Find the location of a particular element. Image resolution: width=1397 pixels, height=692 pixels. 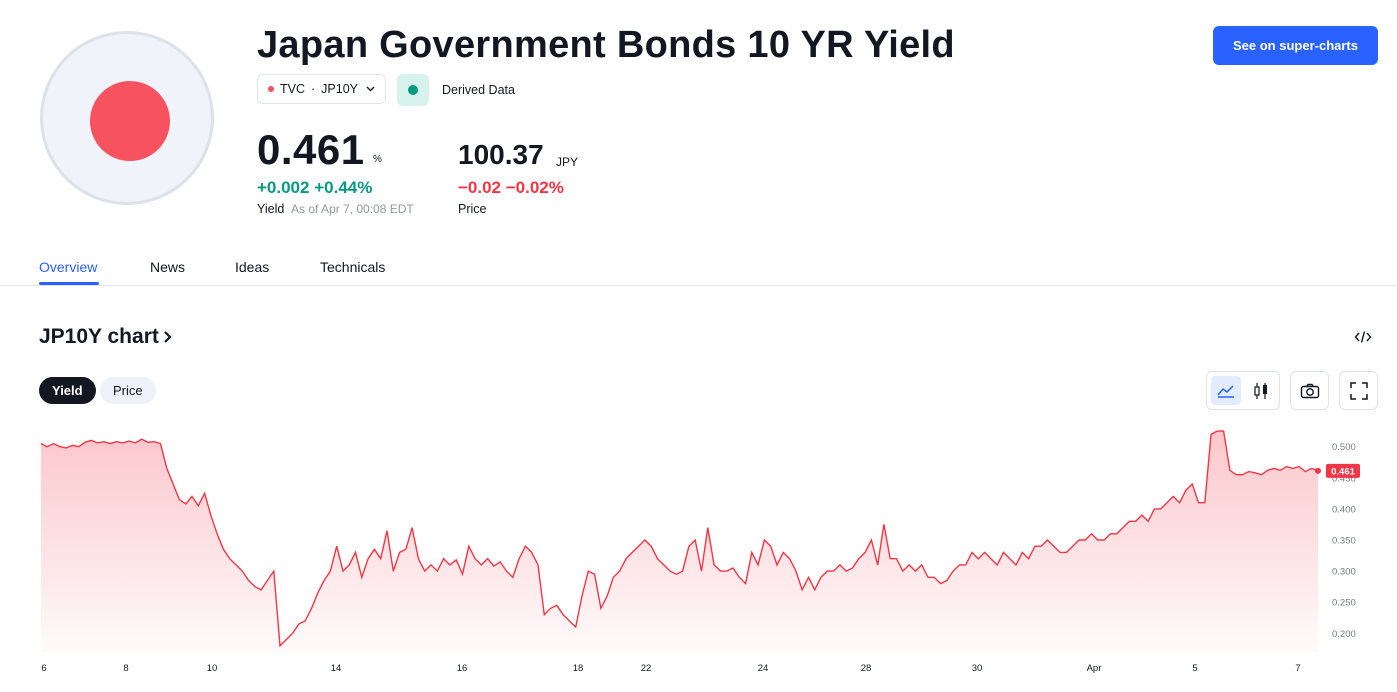

y-tick-label: 0.250 is located at coordinates (1344, 603).